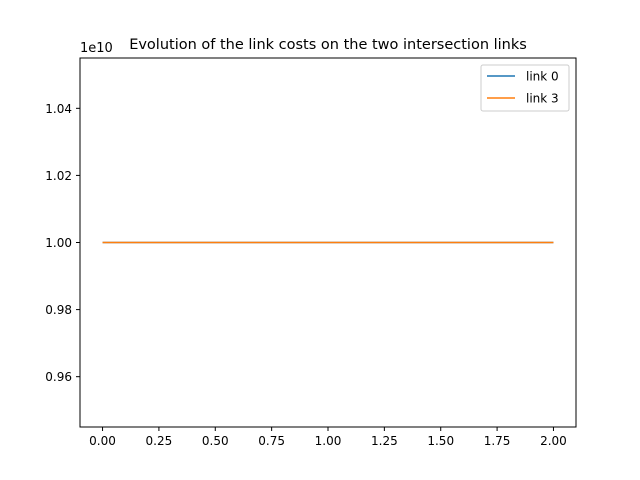 Image resolution: width=640 pixels, height=480 pixels. I want to click on x-tick-label: 0.75, so click(271, 441).